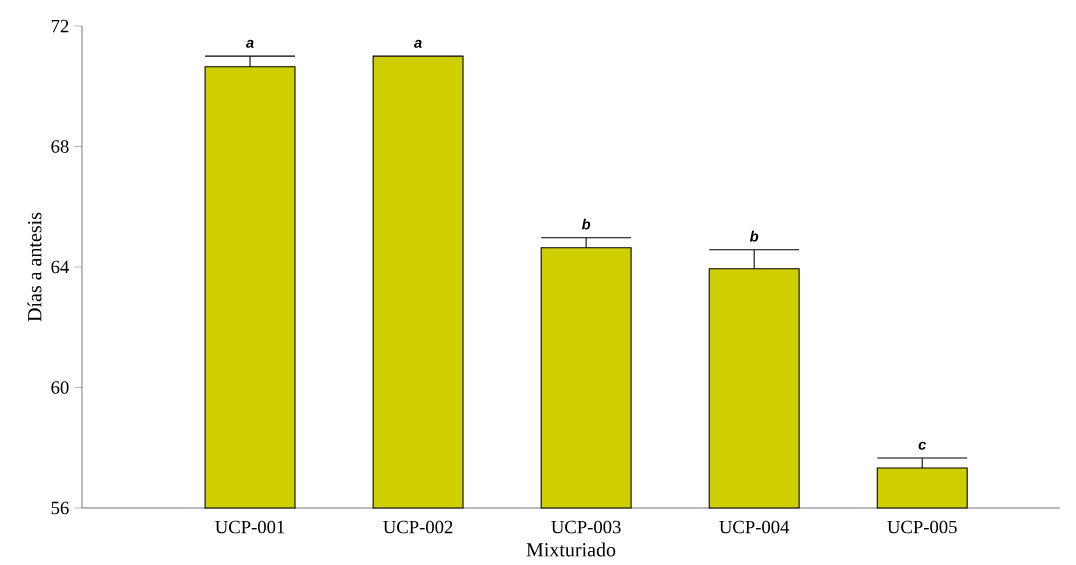 The width and height of the screenshot is (1076, 565). Describe the element at coordinates (250, 527) in the screenshot. I see `x-tick-label: UCP-001` at that location.